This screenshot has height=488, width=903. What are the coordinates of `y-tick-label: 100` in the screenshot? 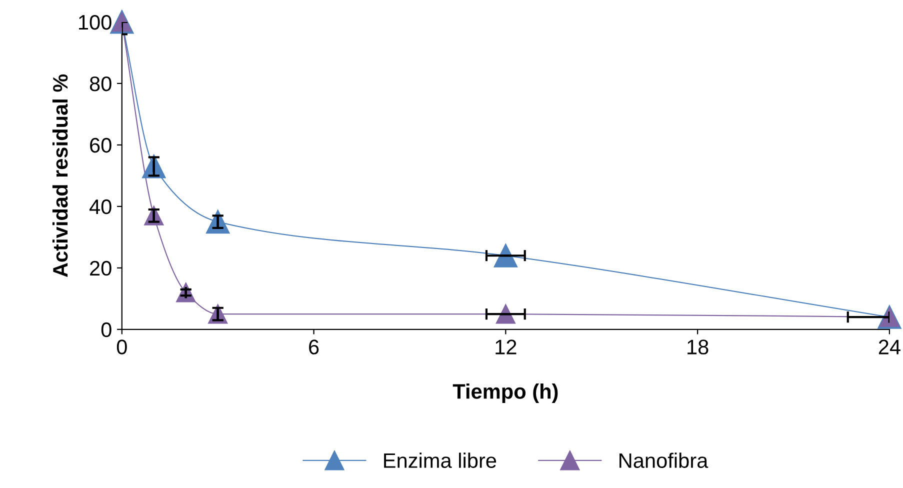 It's located at (95, 22).